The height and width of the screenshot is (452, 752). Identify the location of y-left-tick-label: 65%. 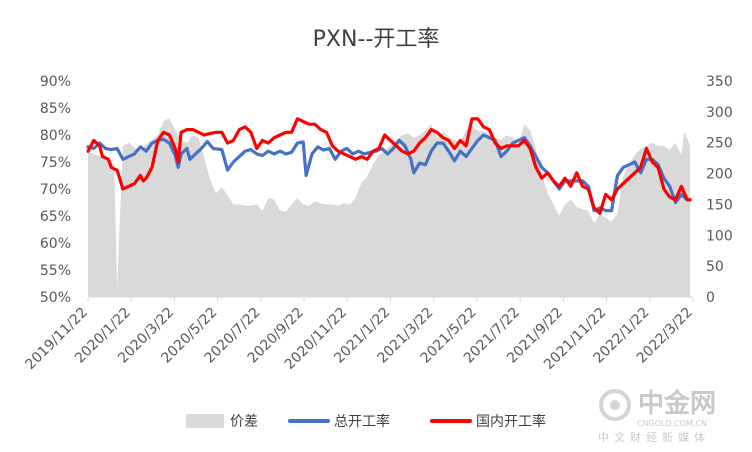
(55, 217).